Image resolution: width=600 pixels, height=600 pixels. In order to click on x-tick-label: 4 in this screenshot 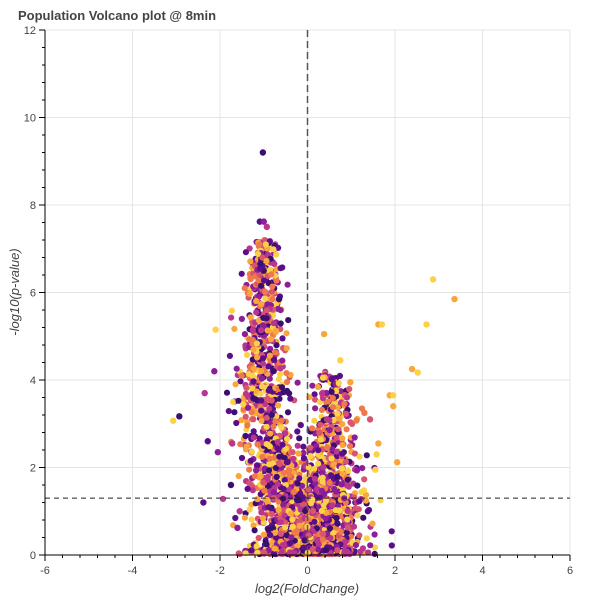, I will do `click(482, 571)`.